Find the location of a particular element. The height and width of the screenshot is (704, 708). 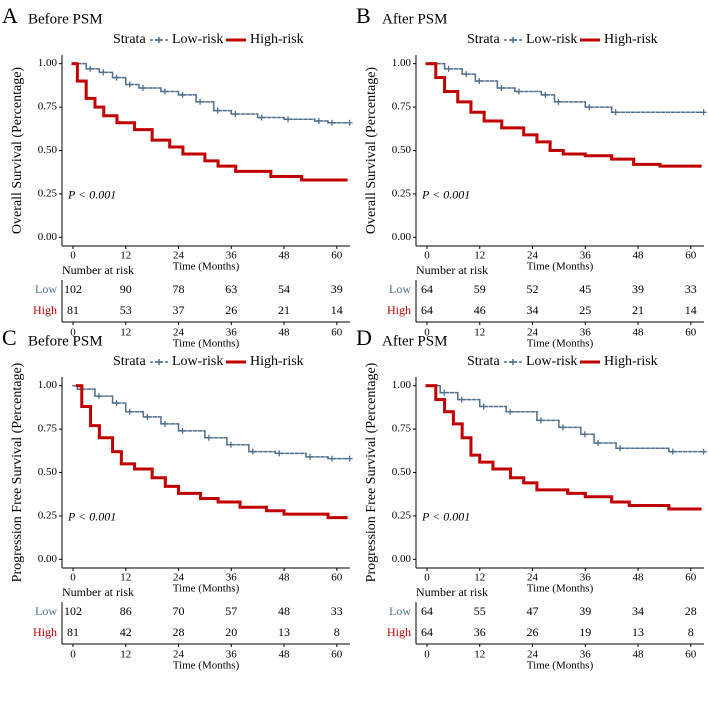

panel-title: Before PSM is located at coordinates (65, 19).